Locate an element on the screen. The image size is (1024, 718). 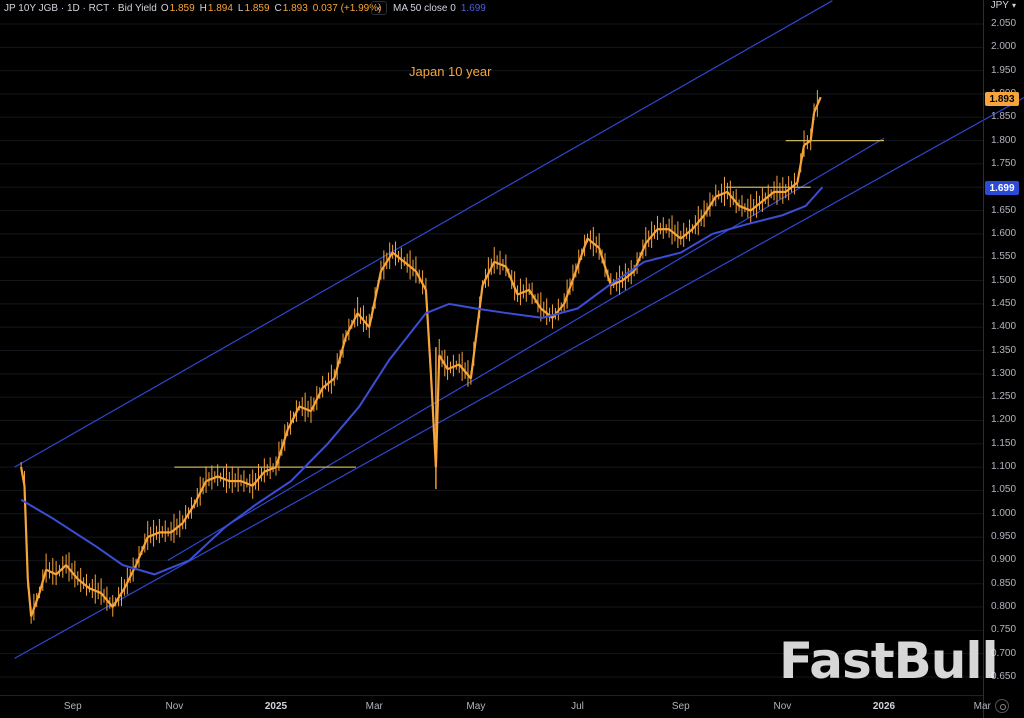
y-tick-label: 1.750 is located at coordinates (1004, 163).